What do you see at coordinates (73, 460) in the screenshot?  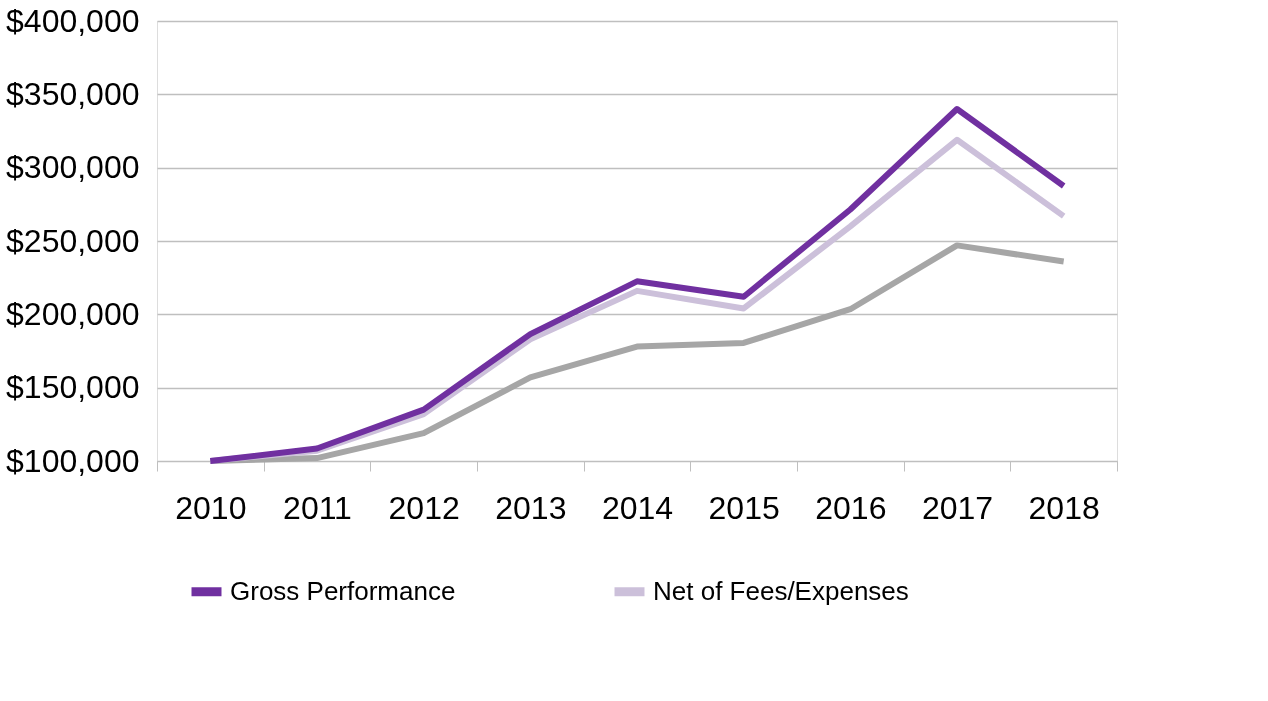 I see `y-tick-label: $100,000` at bounding box center [73, 460].